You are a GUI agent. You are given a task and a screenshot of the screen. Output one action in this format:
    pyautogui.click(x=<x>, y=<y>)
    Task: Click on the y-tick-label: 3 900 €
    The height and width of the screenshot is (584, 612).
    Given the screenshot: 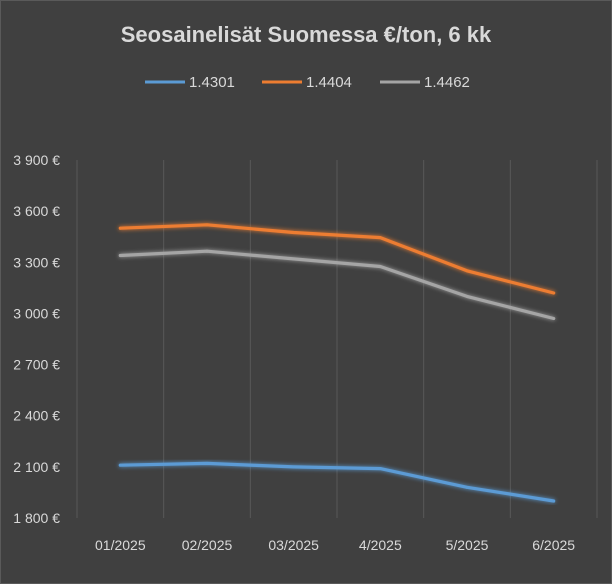 What is the action you would take?
    pyautogui.click(x=36, y=160)
    